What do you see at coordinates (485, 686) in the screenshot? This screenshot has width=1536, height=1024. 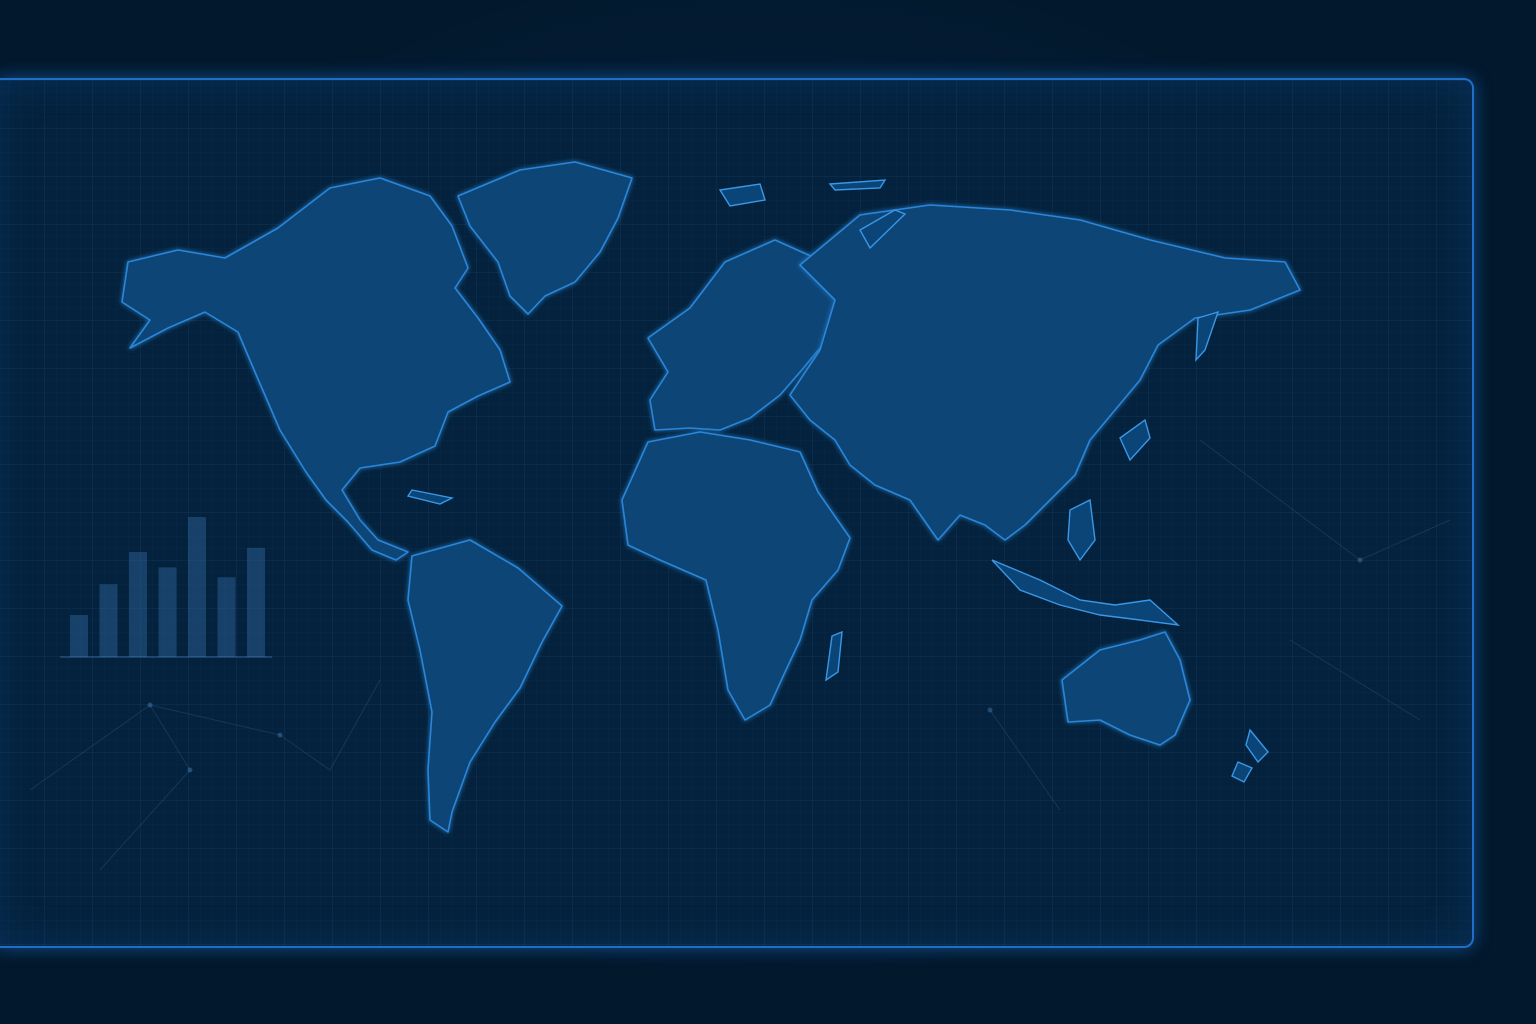 I see `south-america-shape` at bounding box center [485, 686].